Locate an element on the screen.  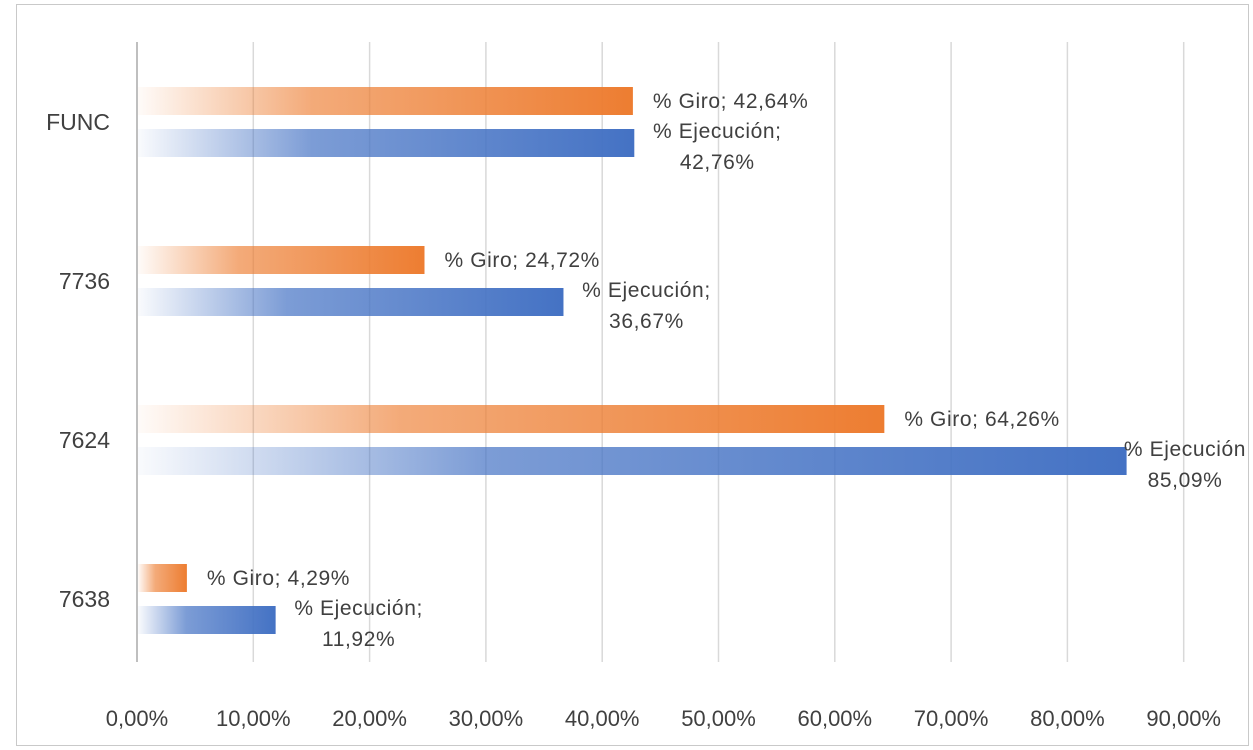
data-label: % Giro; 64,26% is located at coordinates (981, 419).